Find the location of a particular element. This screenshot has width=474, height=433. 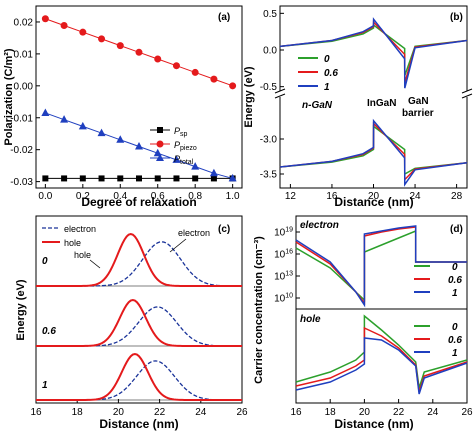

axis-break-right is located at coordinates (467, 93).